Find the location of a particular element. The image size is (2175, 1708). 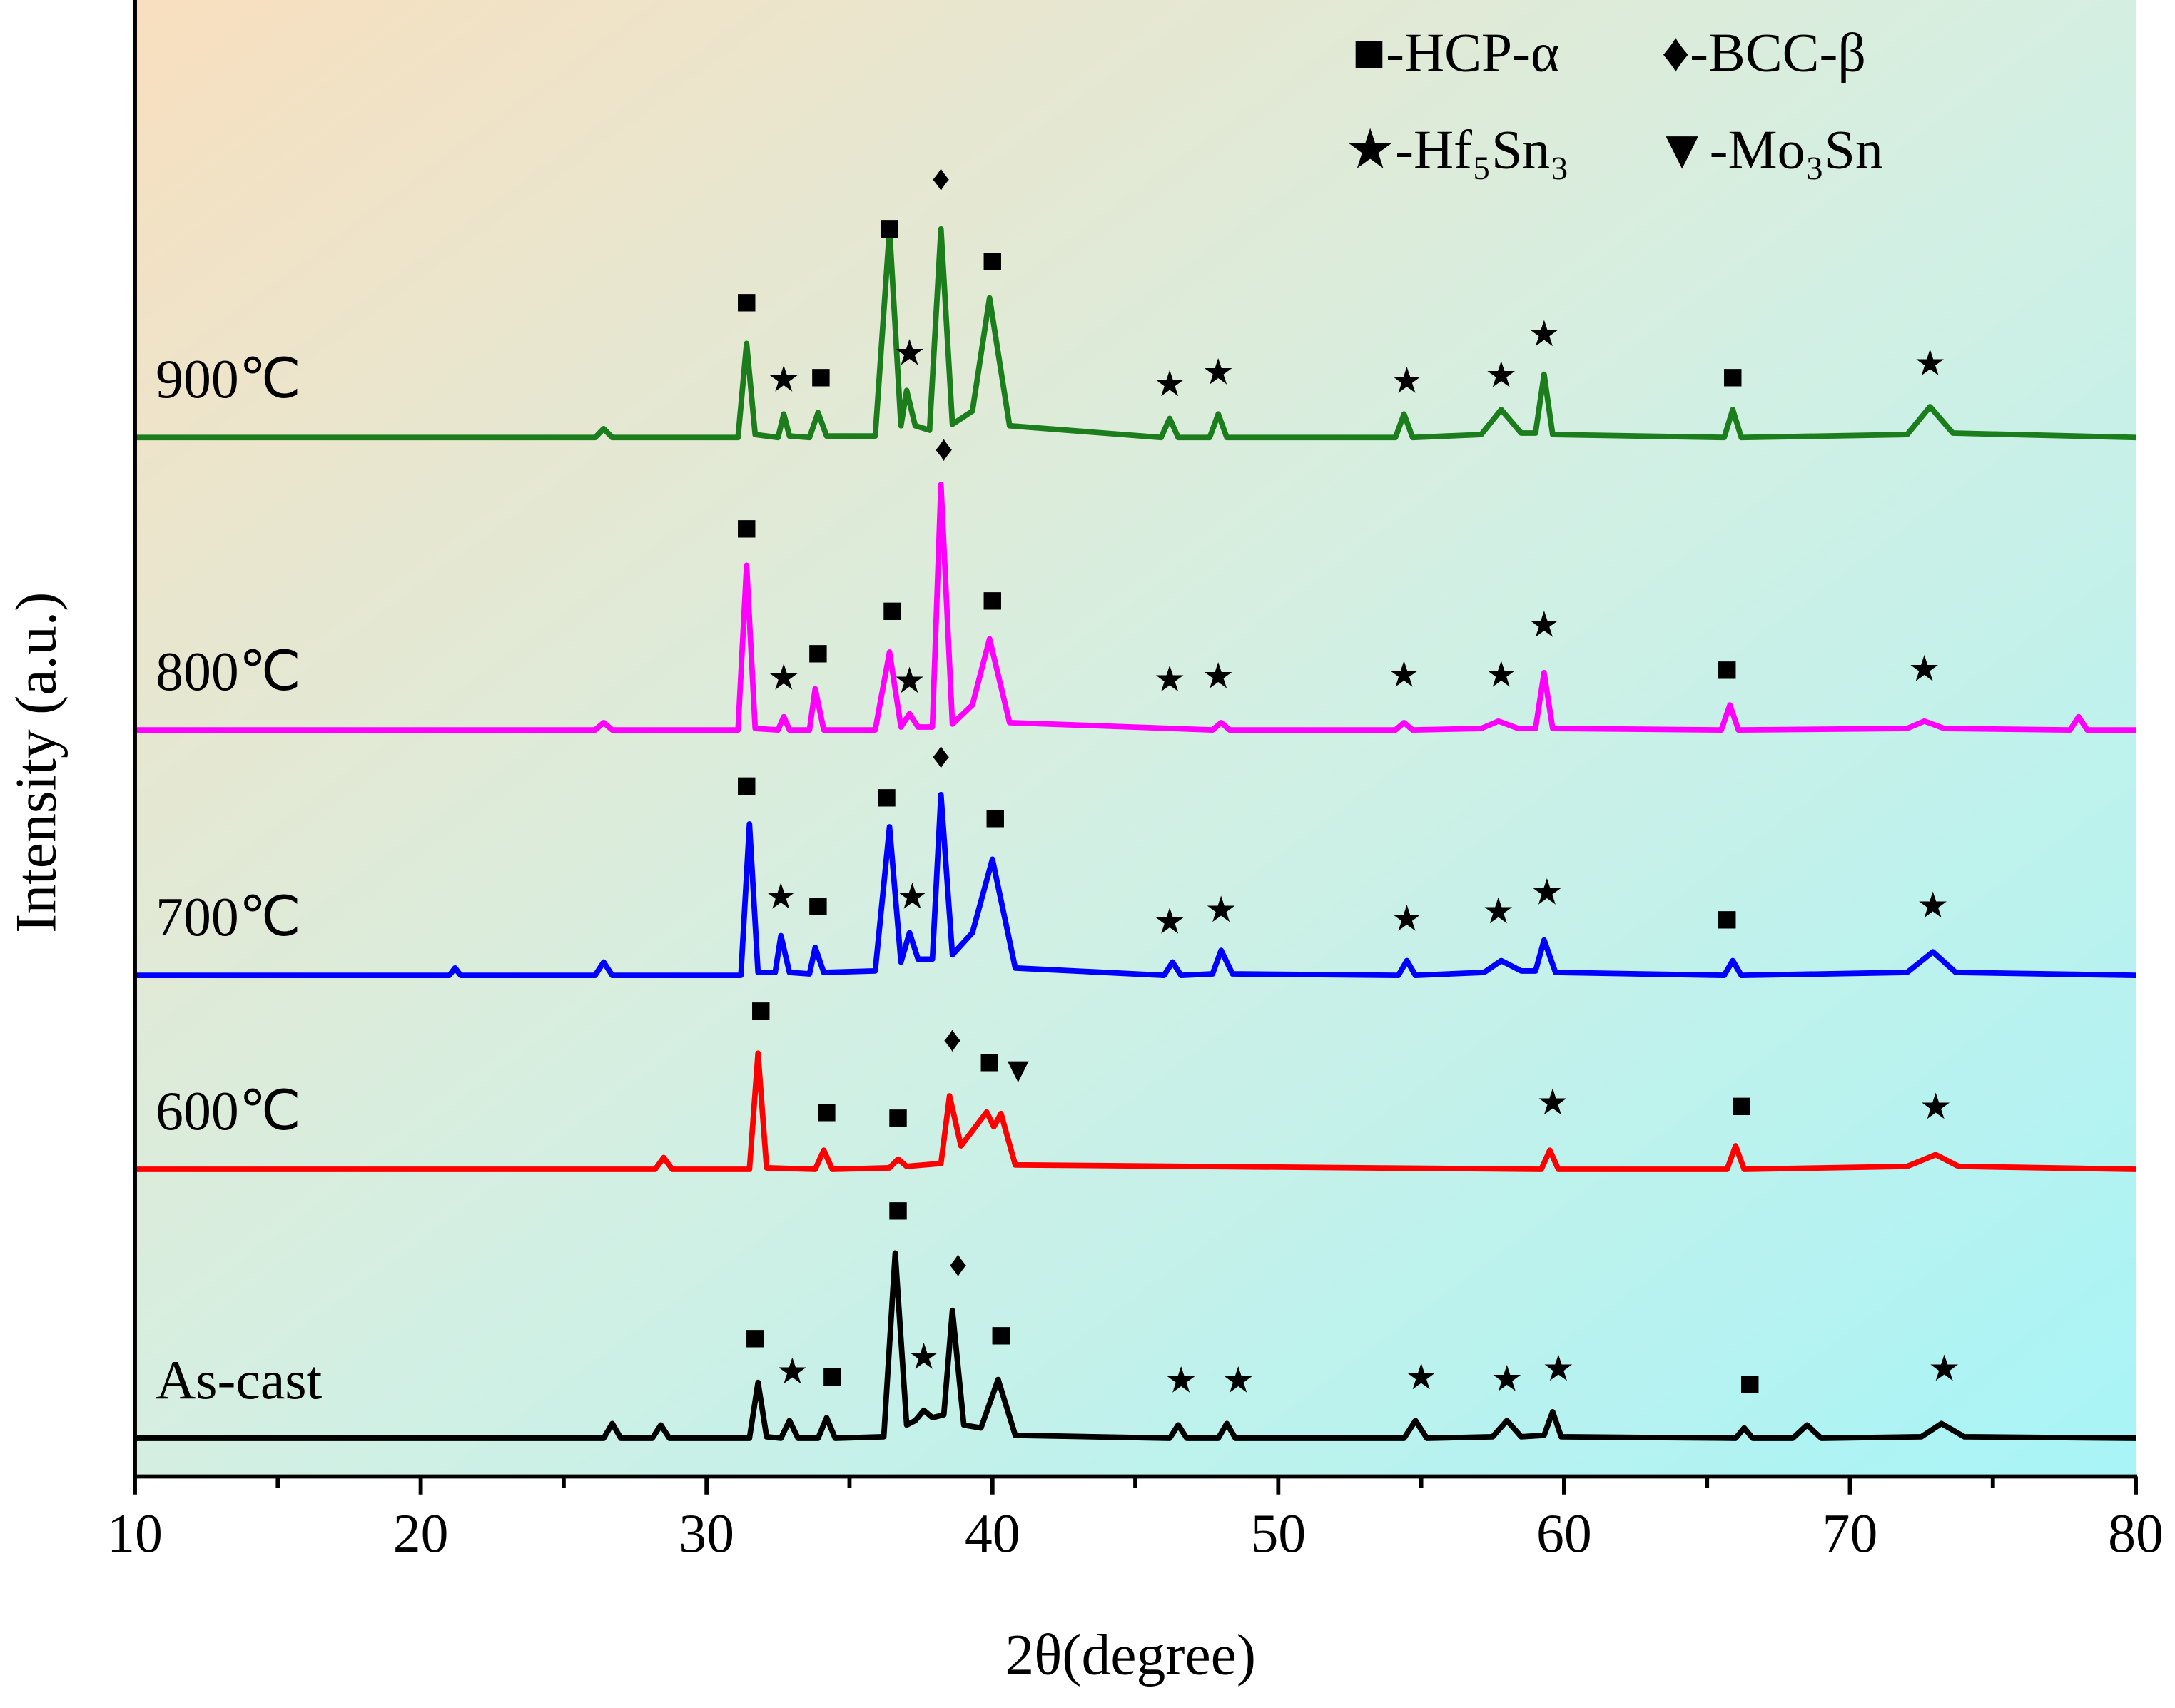

x-tick-label: 20 is located at coordinates (421, 1533).